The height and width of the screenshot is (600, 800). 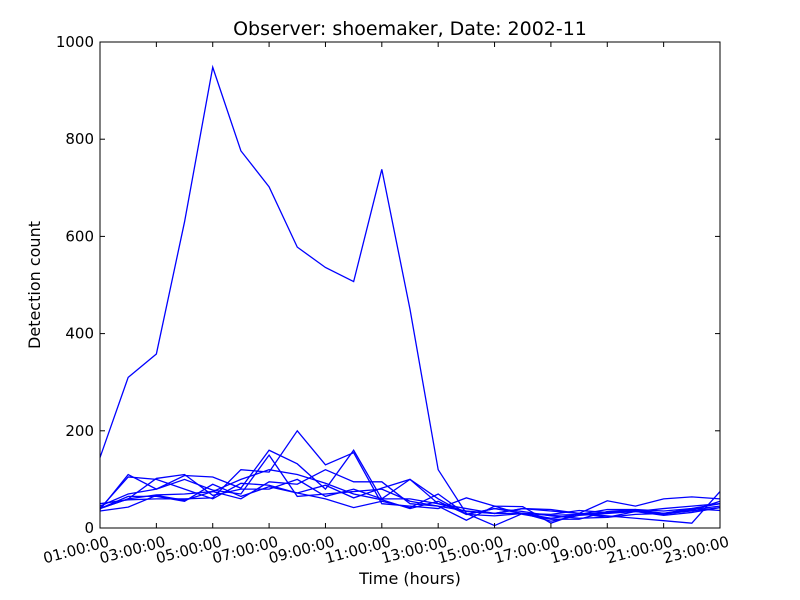 I want to click on y-tick-label-600: 600, so click(x=79, y=236).